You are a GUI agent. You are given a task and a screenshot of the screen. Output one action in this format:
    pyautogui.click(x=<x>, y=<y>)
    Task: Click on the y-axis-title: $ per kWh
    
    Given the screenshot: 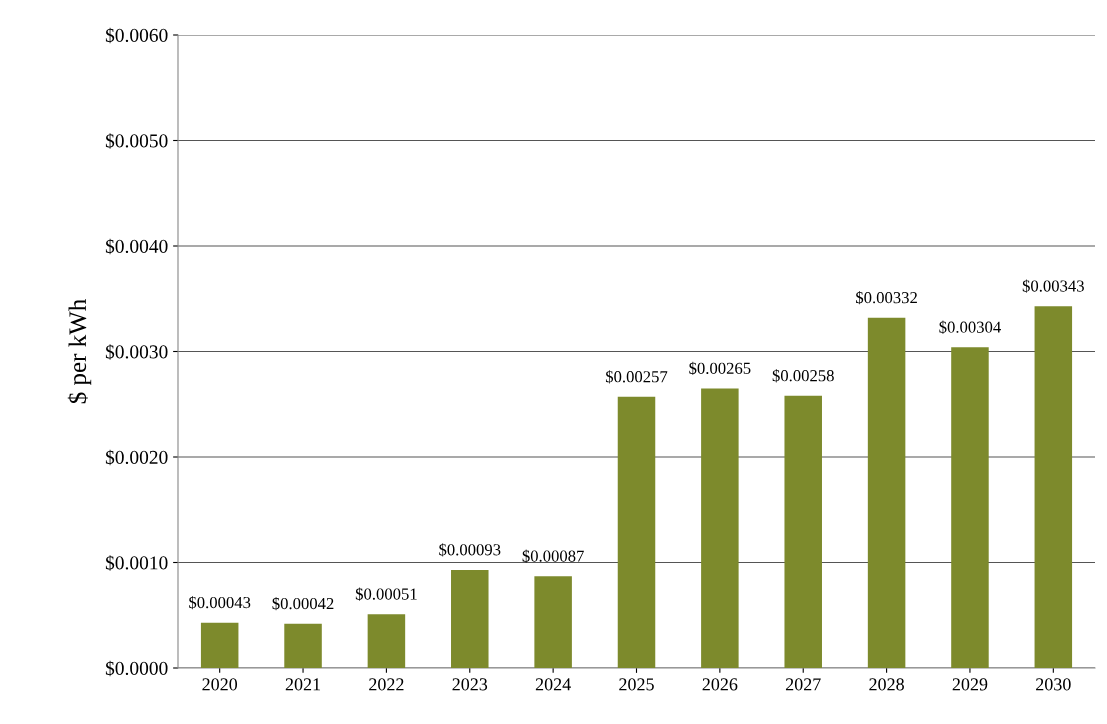 What is the action you would take?
    pyautogui.click(x=79, y=351)
    